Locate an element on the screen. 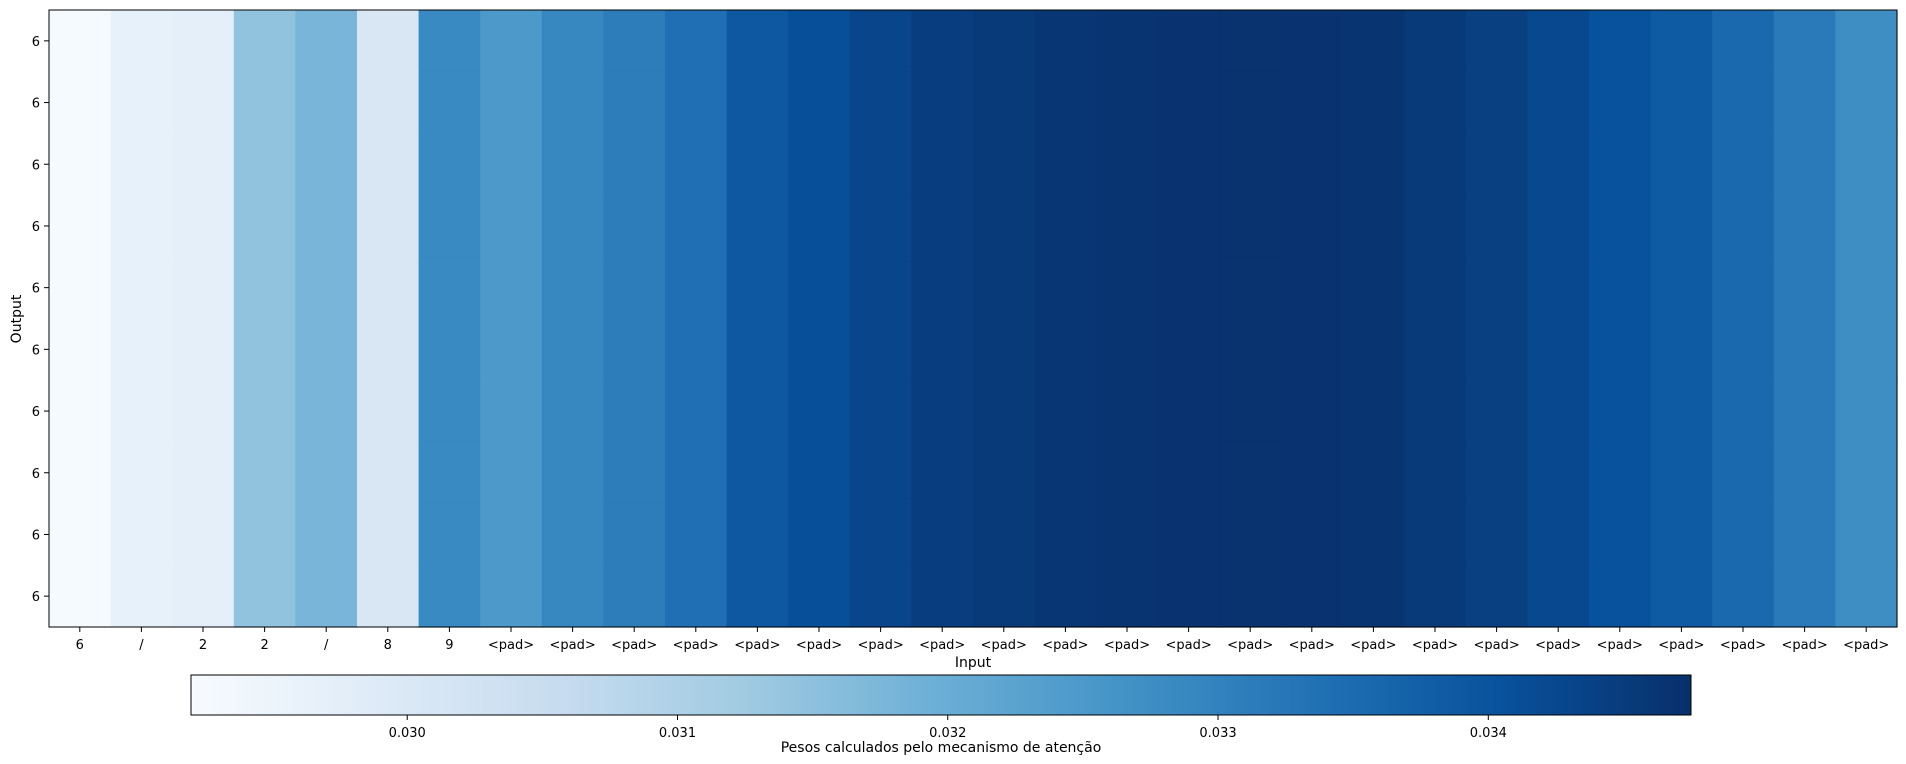 The height and width of the screenshot is (764, 1906). x-tick-label: / is located at coordinates (141, 645).